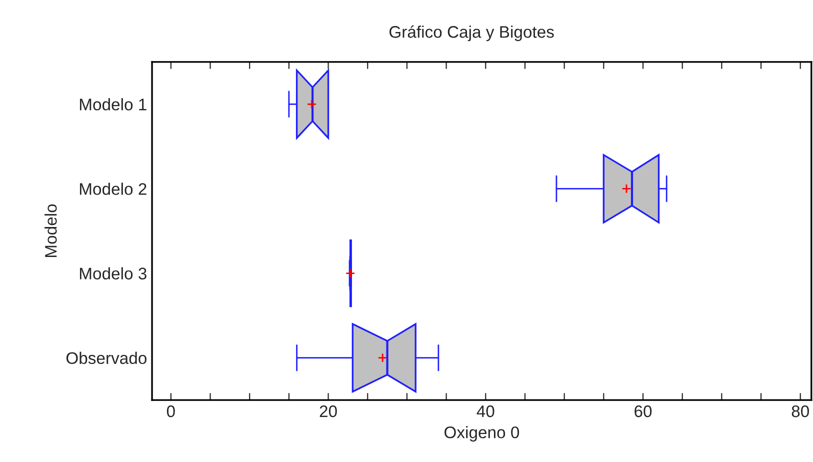  I want to click on y-tick-label: Modelo 2, so click(113, 188).